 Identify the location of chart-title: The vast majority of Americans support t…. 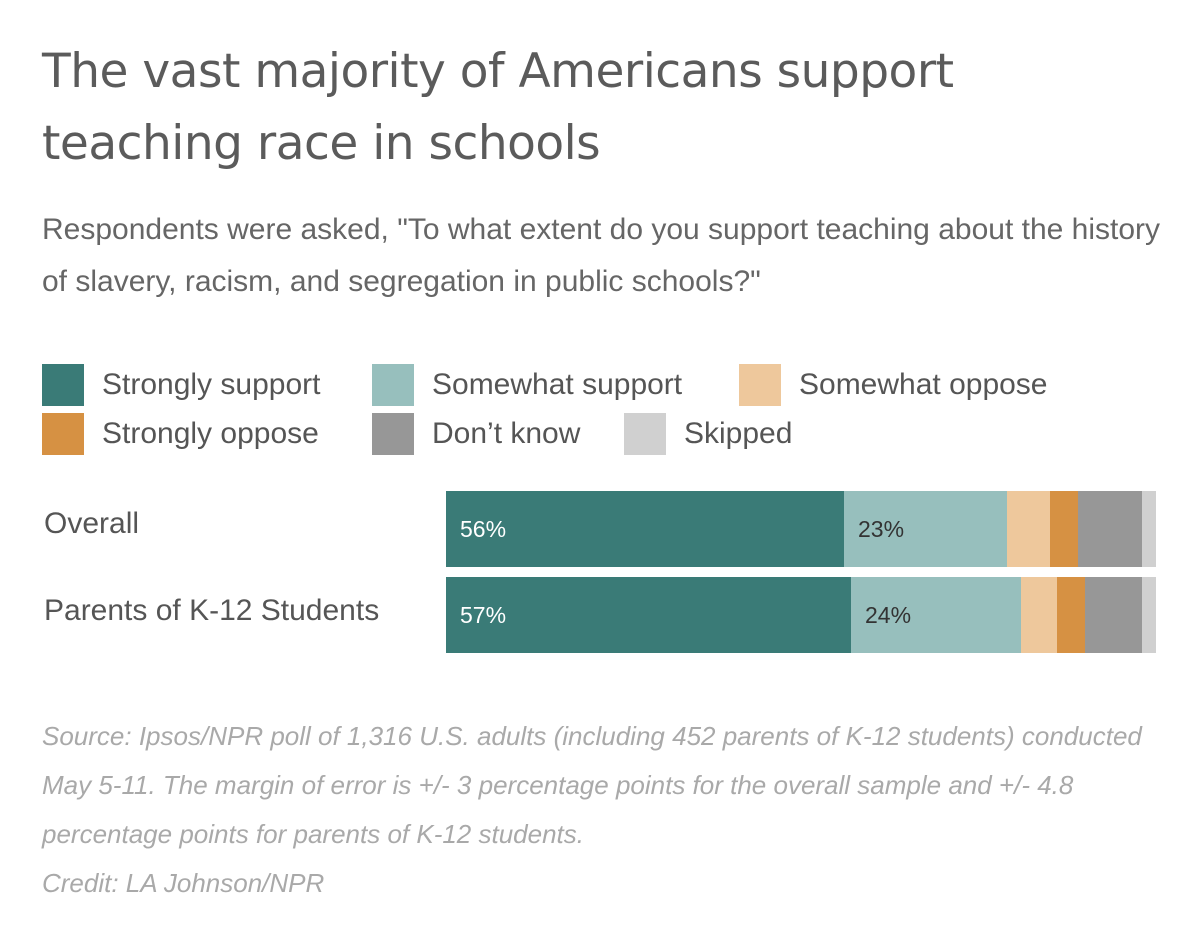
(498, 107).